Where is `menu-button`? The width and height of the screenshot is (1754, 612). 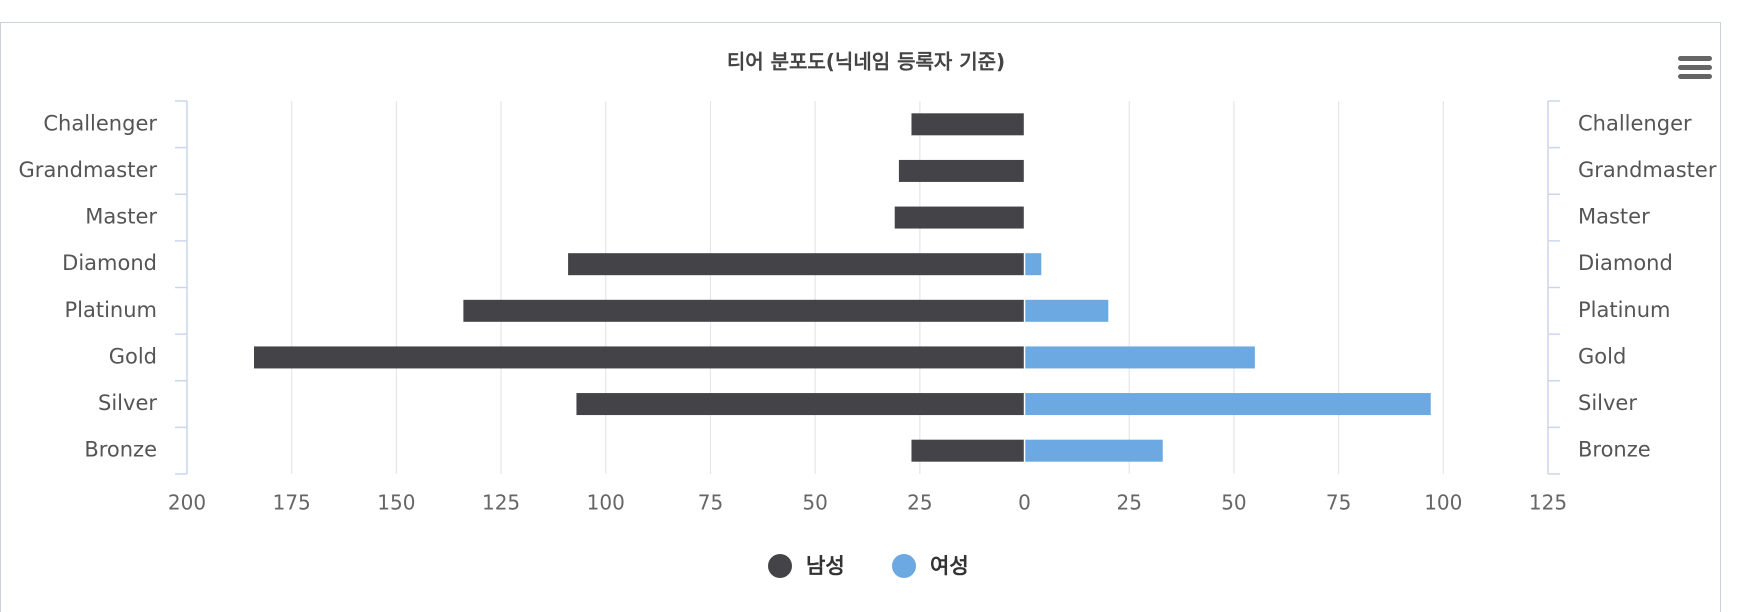
menu-button is located at coordinates (1695, 67).